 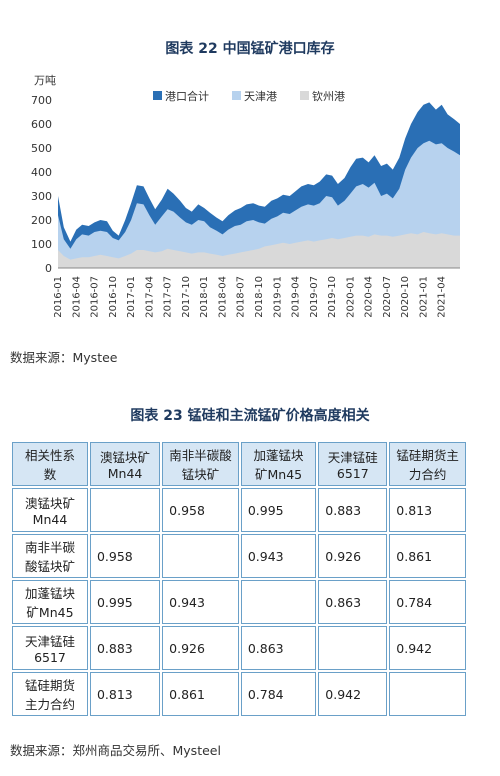 What do you see at coordinates (41, 124) in the screenshot?
I see `y-tick-label: 600` at bounding box center [41, 124].